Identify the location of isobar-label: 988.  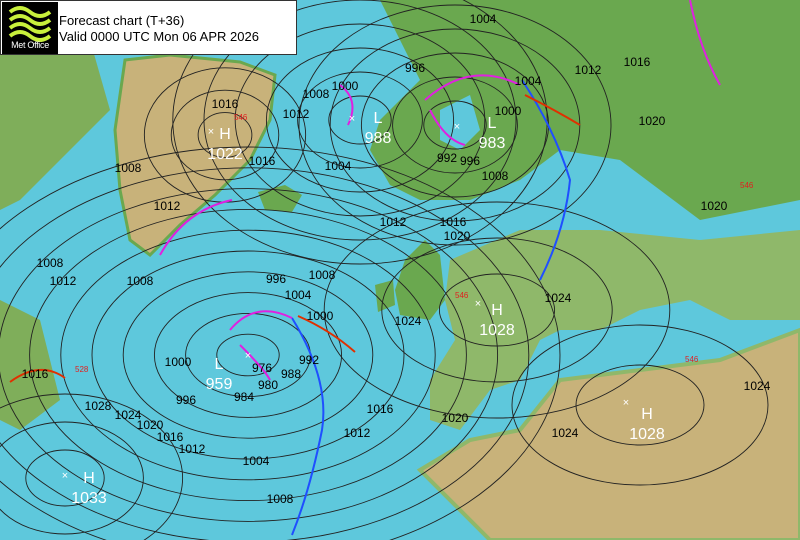
(291, 374).